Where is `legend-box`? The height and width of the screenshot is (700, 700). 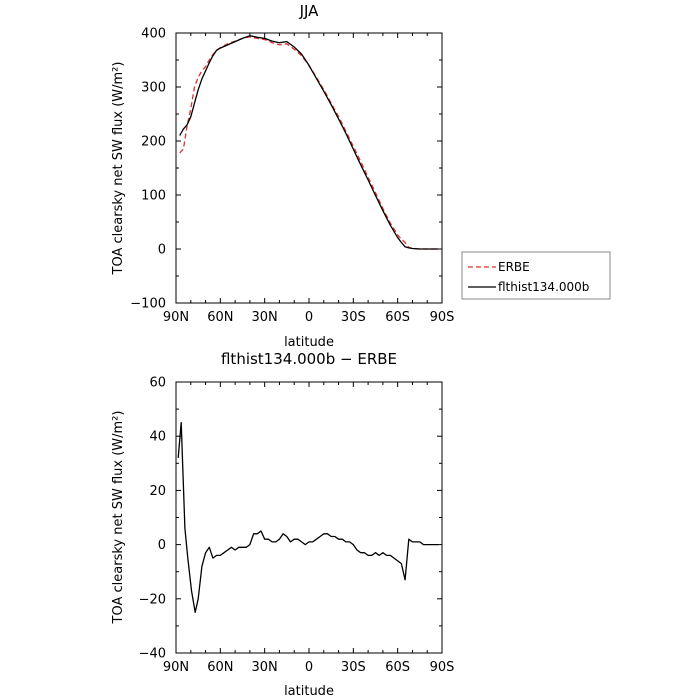 legend-box is located at coordinates (536, 275).